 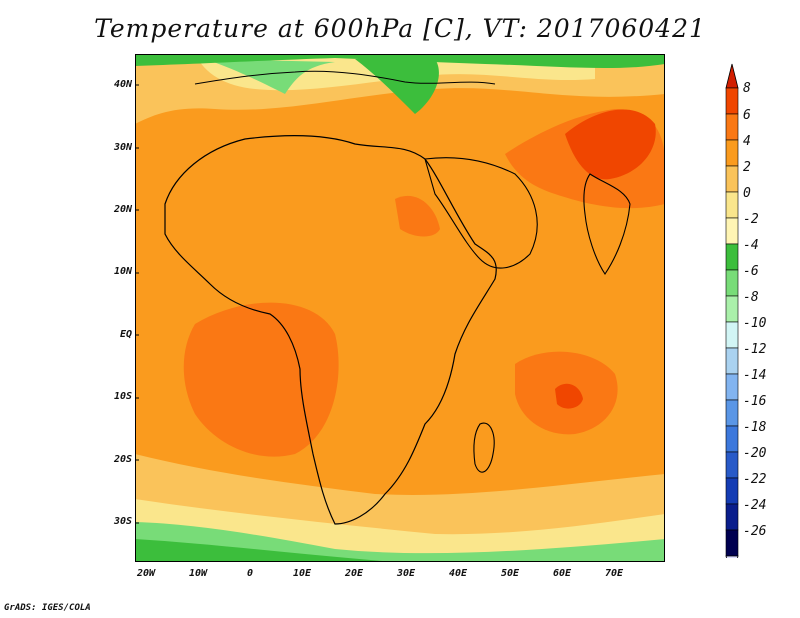 I want to click on lon-label-60e: 60E, so click(x=562, y=573).